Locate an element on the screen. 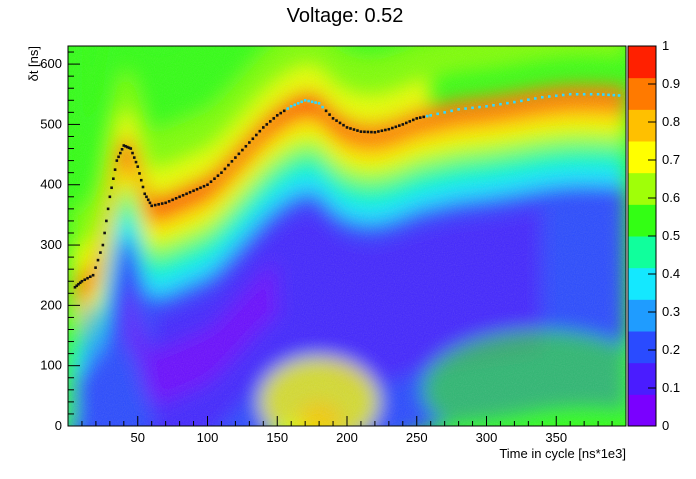 The width and height of the screenshot is (696, 479). x-tick-label: 200 is located at coordinates (347, 437).